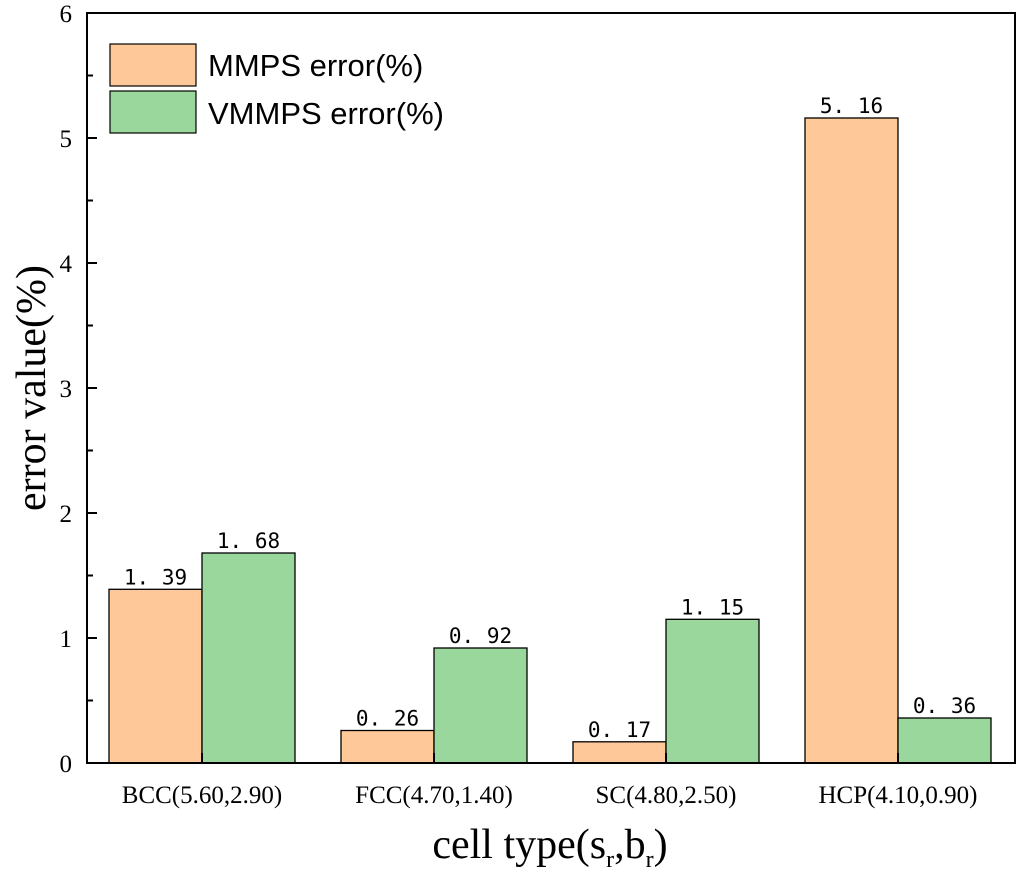  Describe the element at coordinates (66, 139) in the screenshot. I see `y-tick-label-5: 5` at that location.